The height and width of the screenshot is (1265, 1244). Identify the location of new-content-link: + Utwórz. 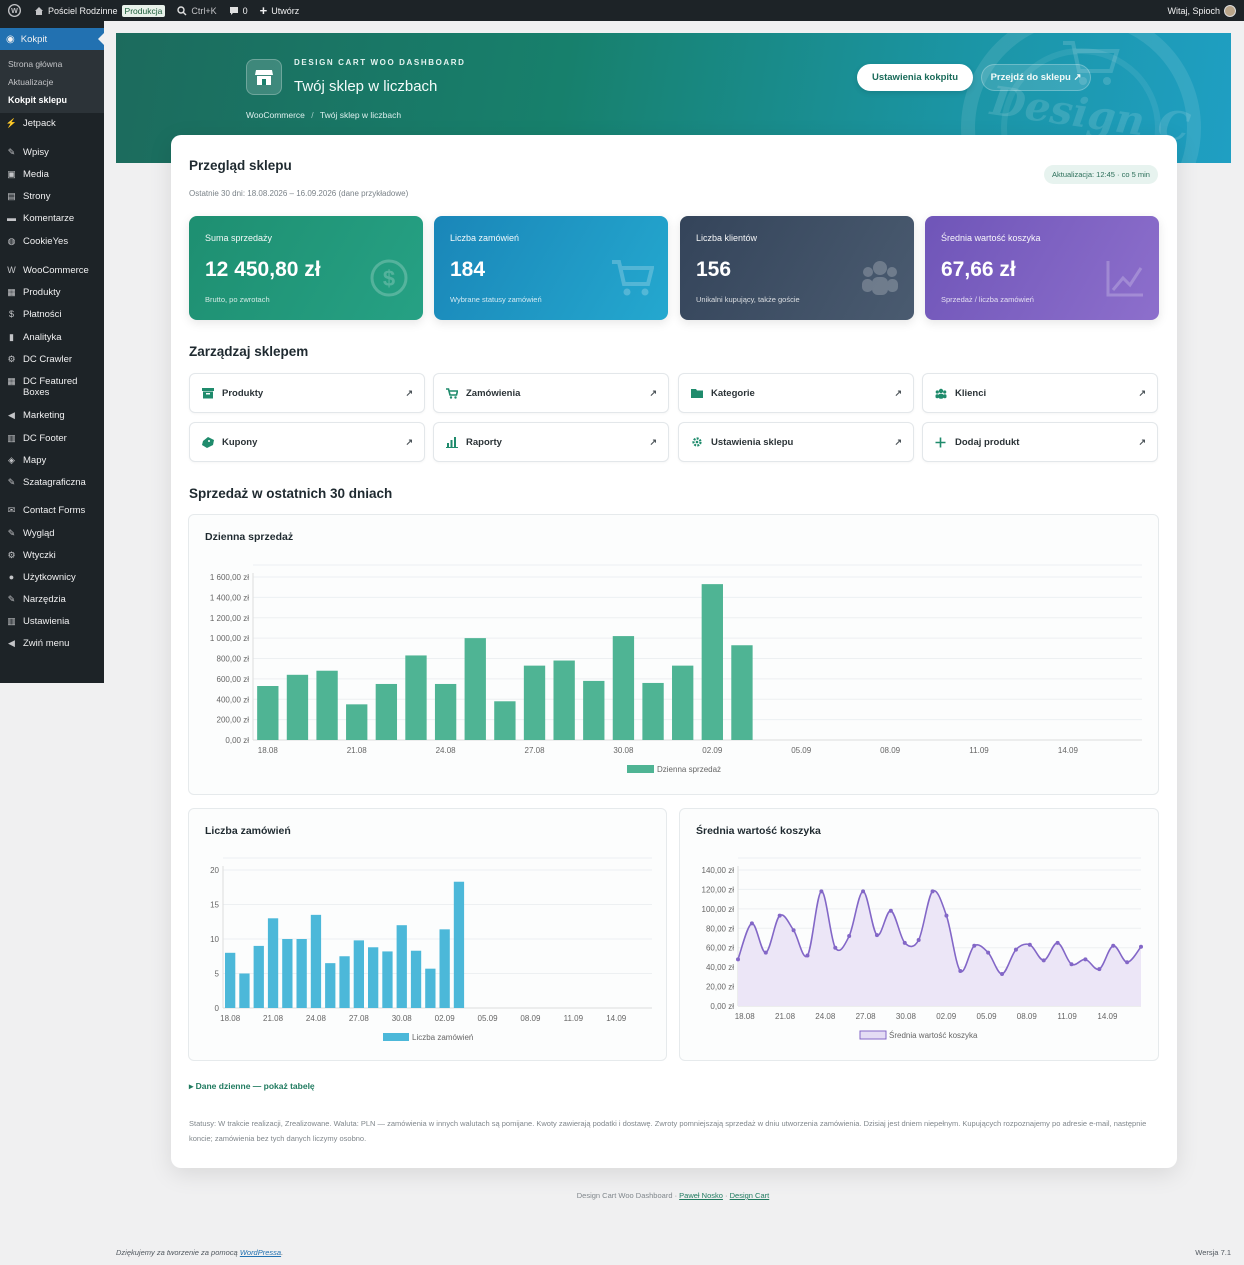
(280, 10).